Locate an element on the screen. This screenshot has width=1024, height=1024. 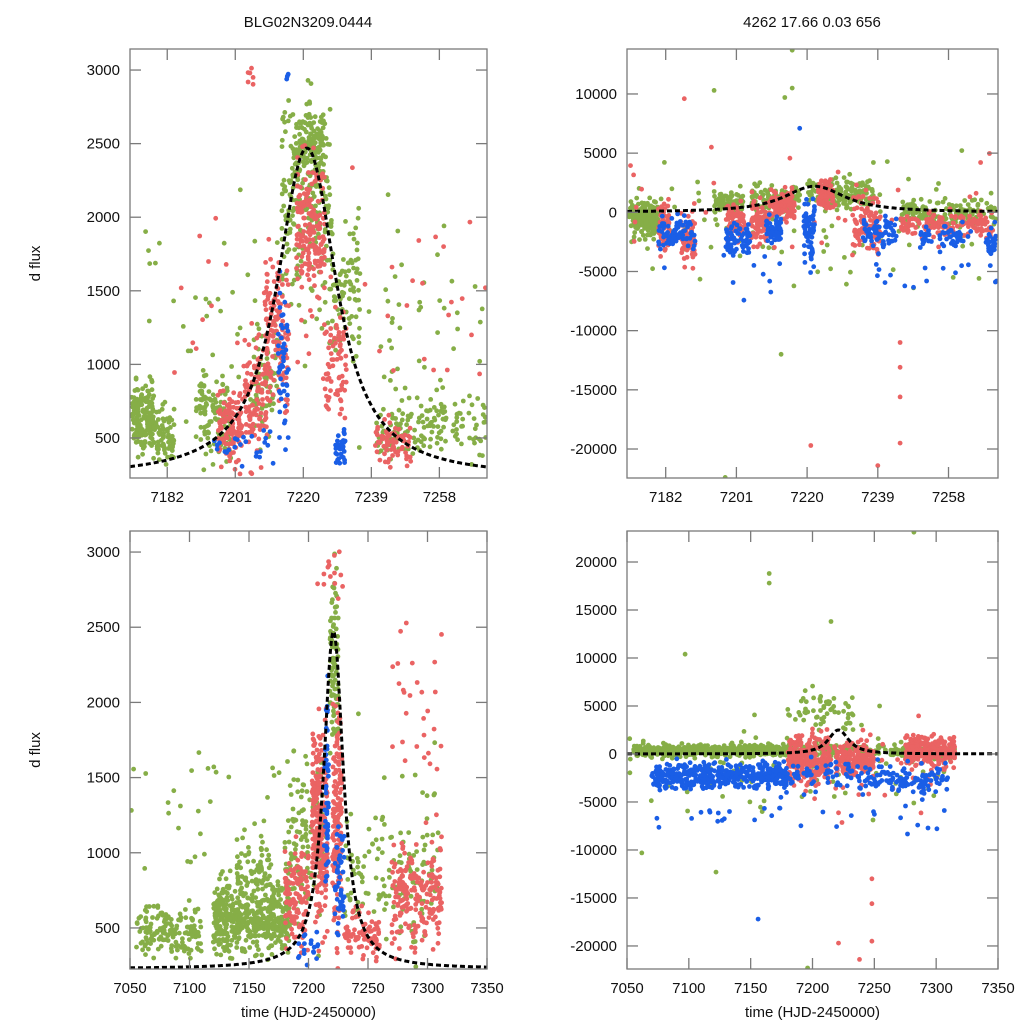
y-tick-label: 5000 is located at coordinates (600, 153).